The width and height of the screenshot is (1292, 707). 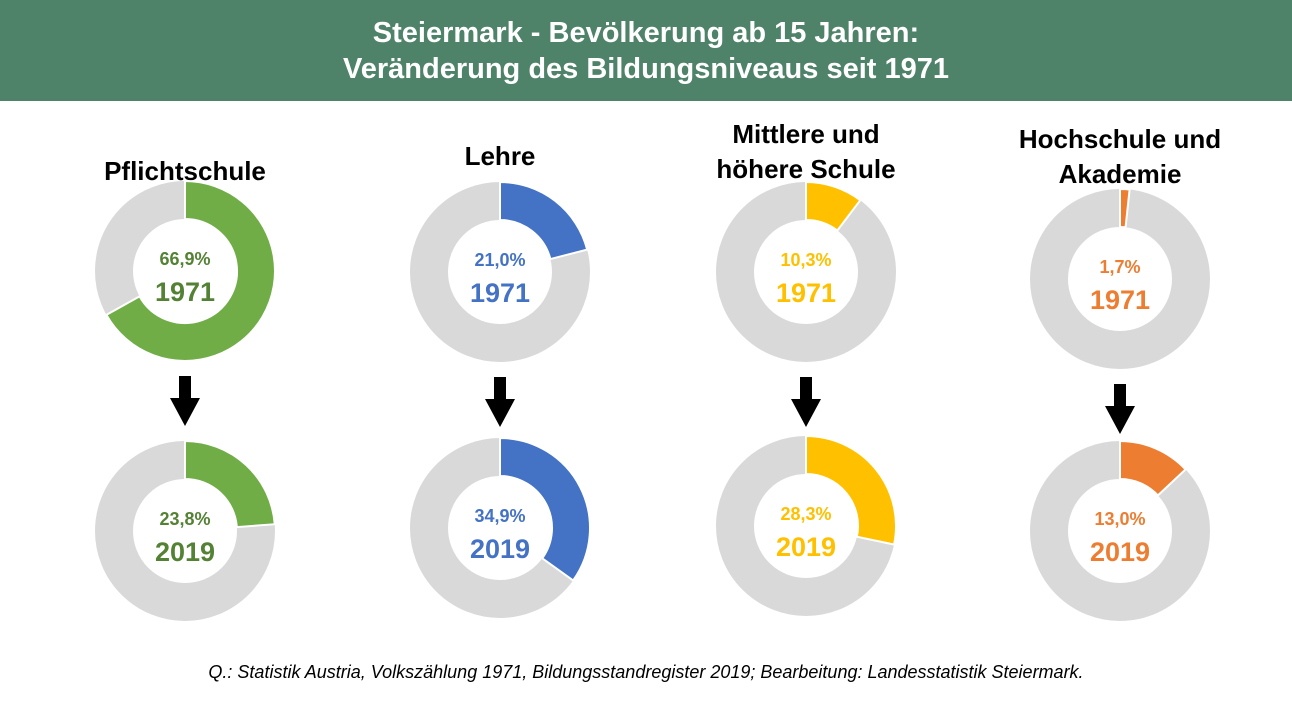 I want to click on mittlere-hoehere-schule-1971-percent-label: 10,3%, so click(x=805, y=260).